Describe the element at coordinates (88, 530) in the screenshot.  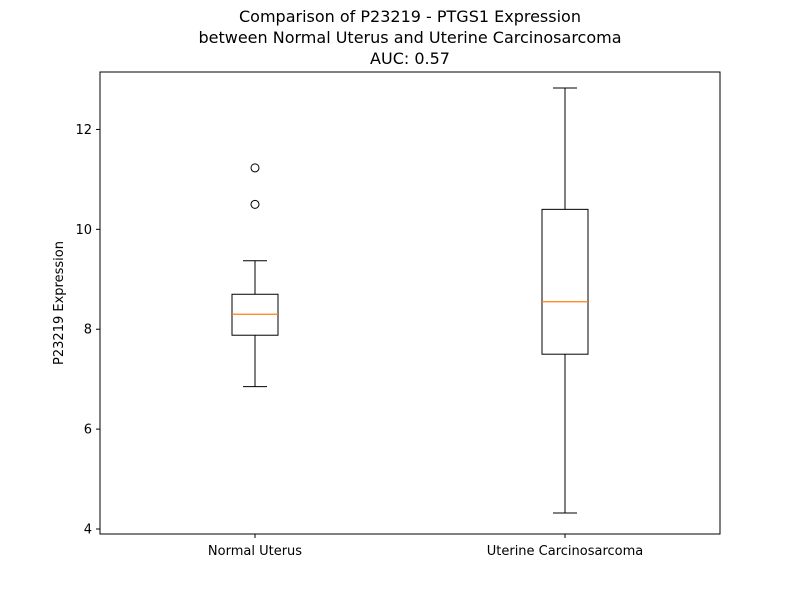
I see `y-tick-label: 4` at that location.